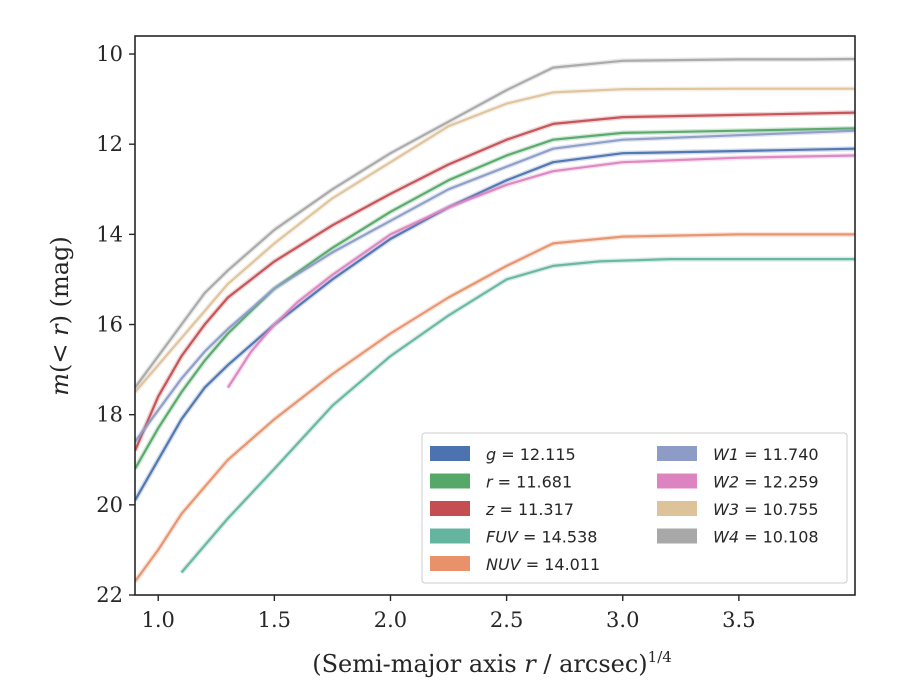 The image size is (900, 700). I want to click on x-tick-label: 2.5, so click(506, 620).